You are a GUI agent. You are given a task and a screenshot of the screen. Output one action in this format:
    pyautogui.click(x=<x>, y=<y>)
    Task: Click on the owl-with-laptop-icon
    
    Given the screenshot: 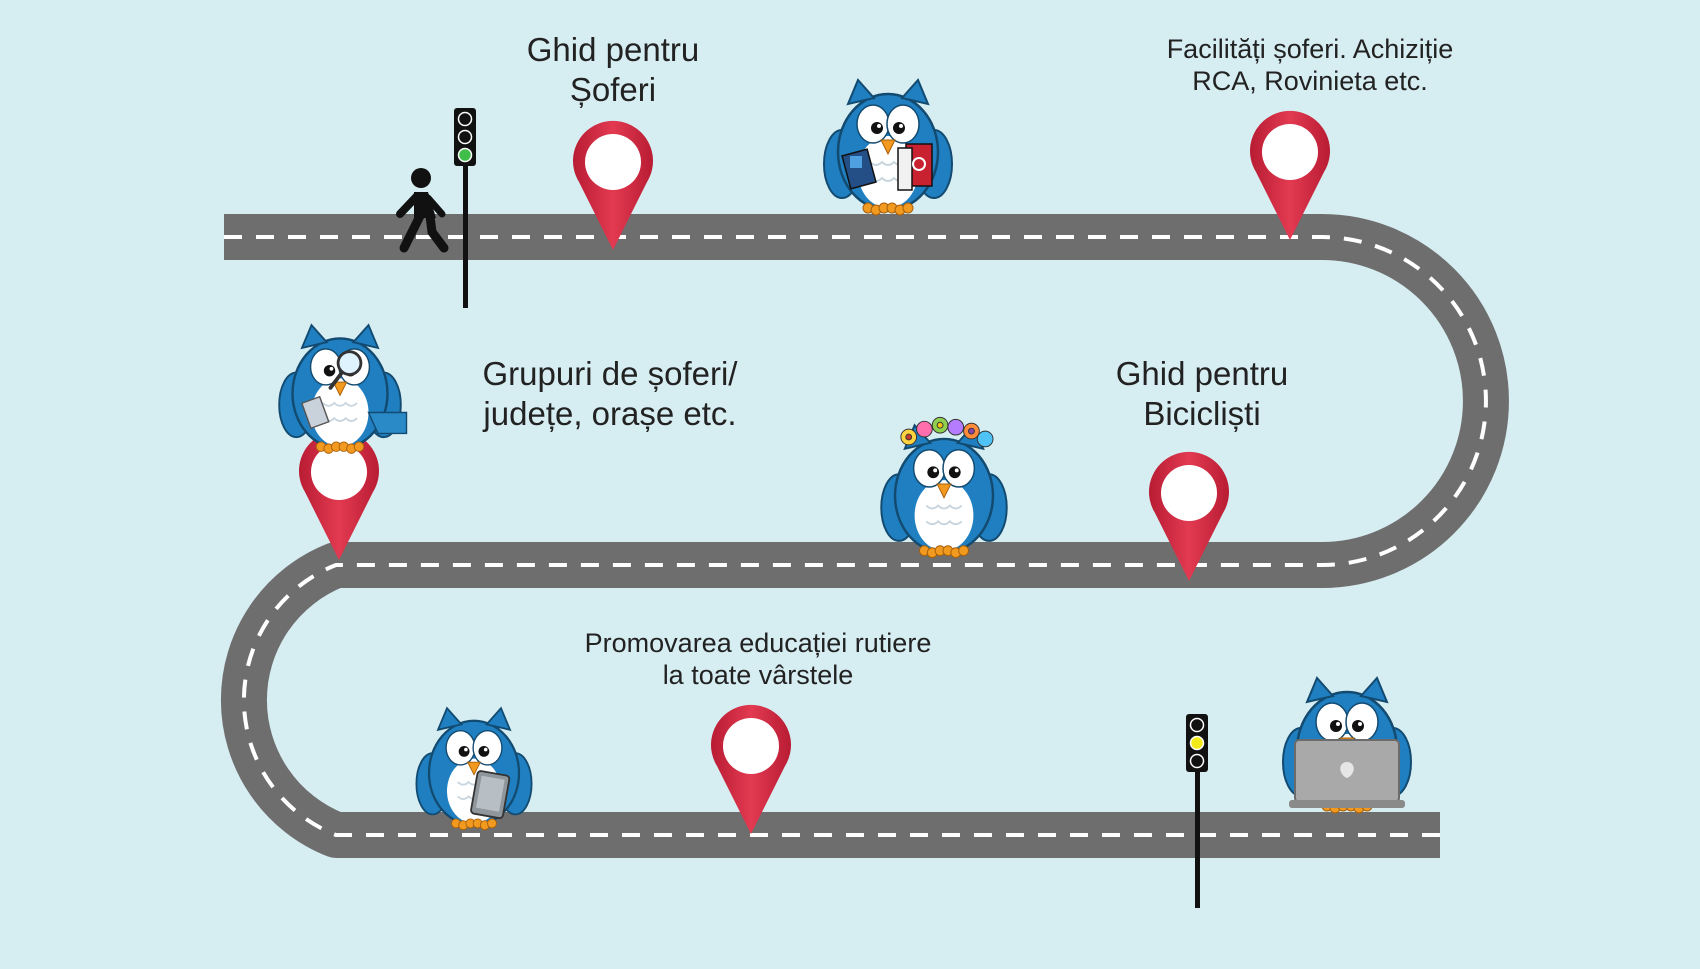 What is the action you would take?
    pyautogui.click(x=1347, y=745)
    